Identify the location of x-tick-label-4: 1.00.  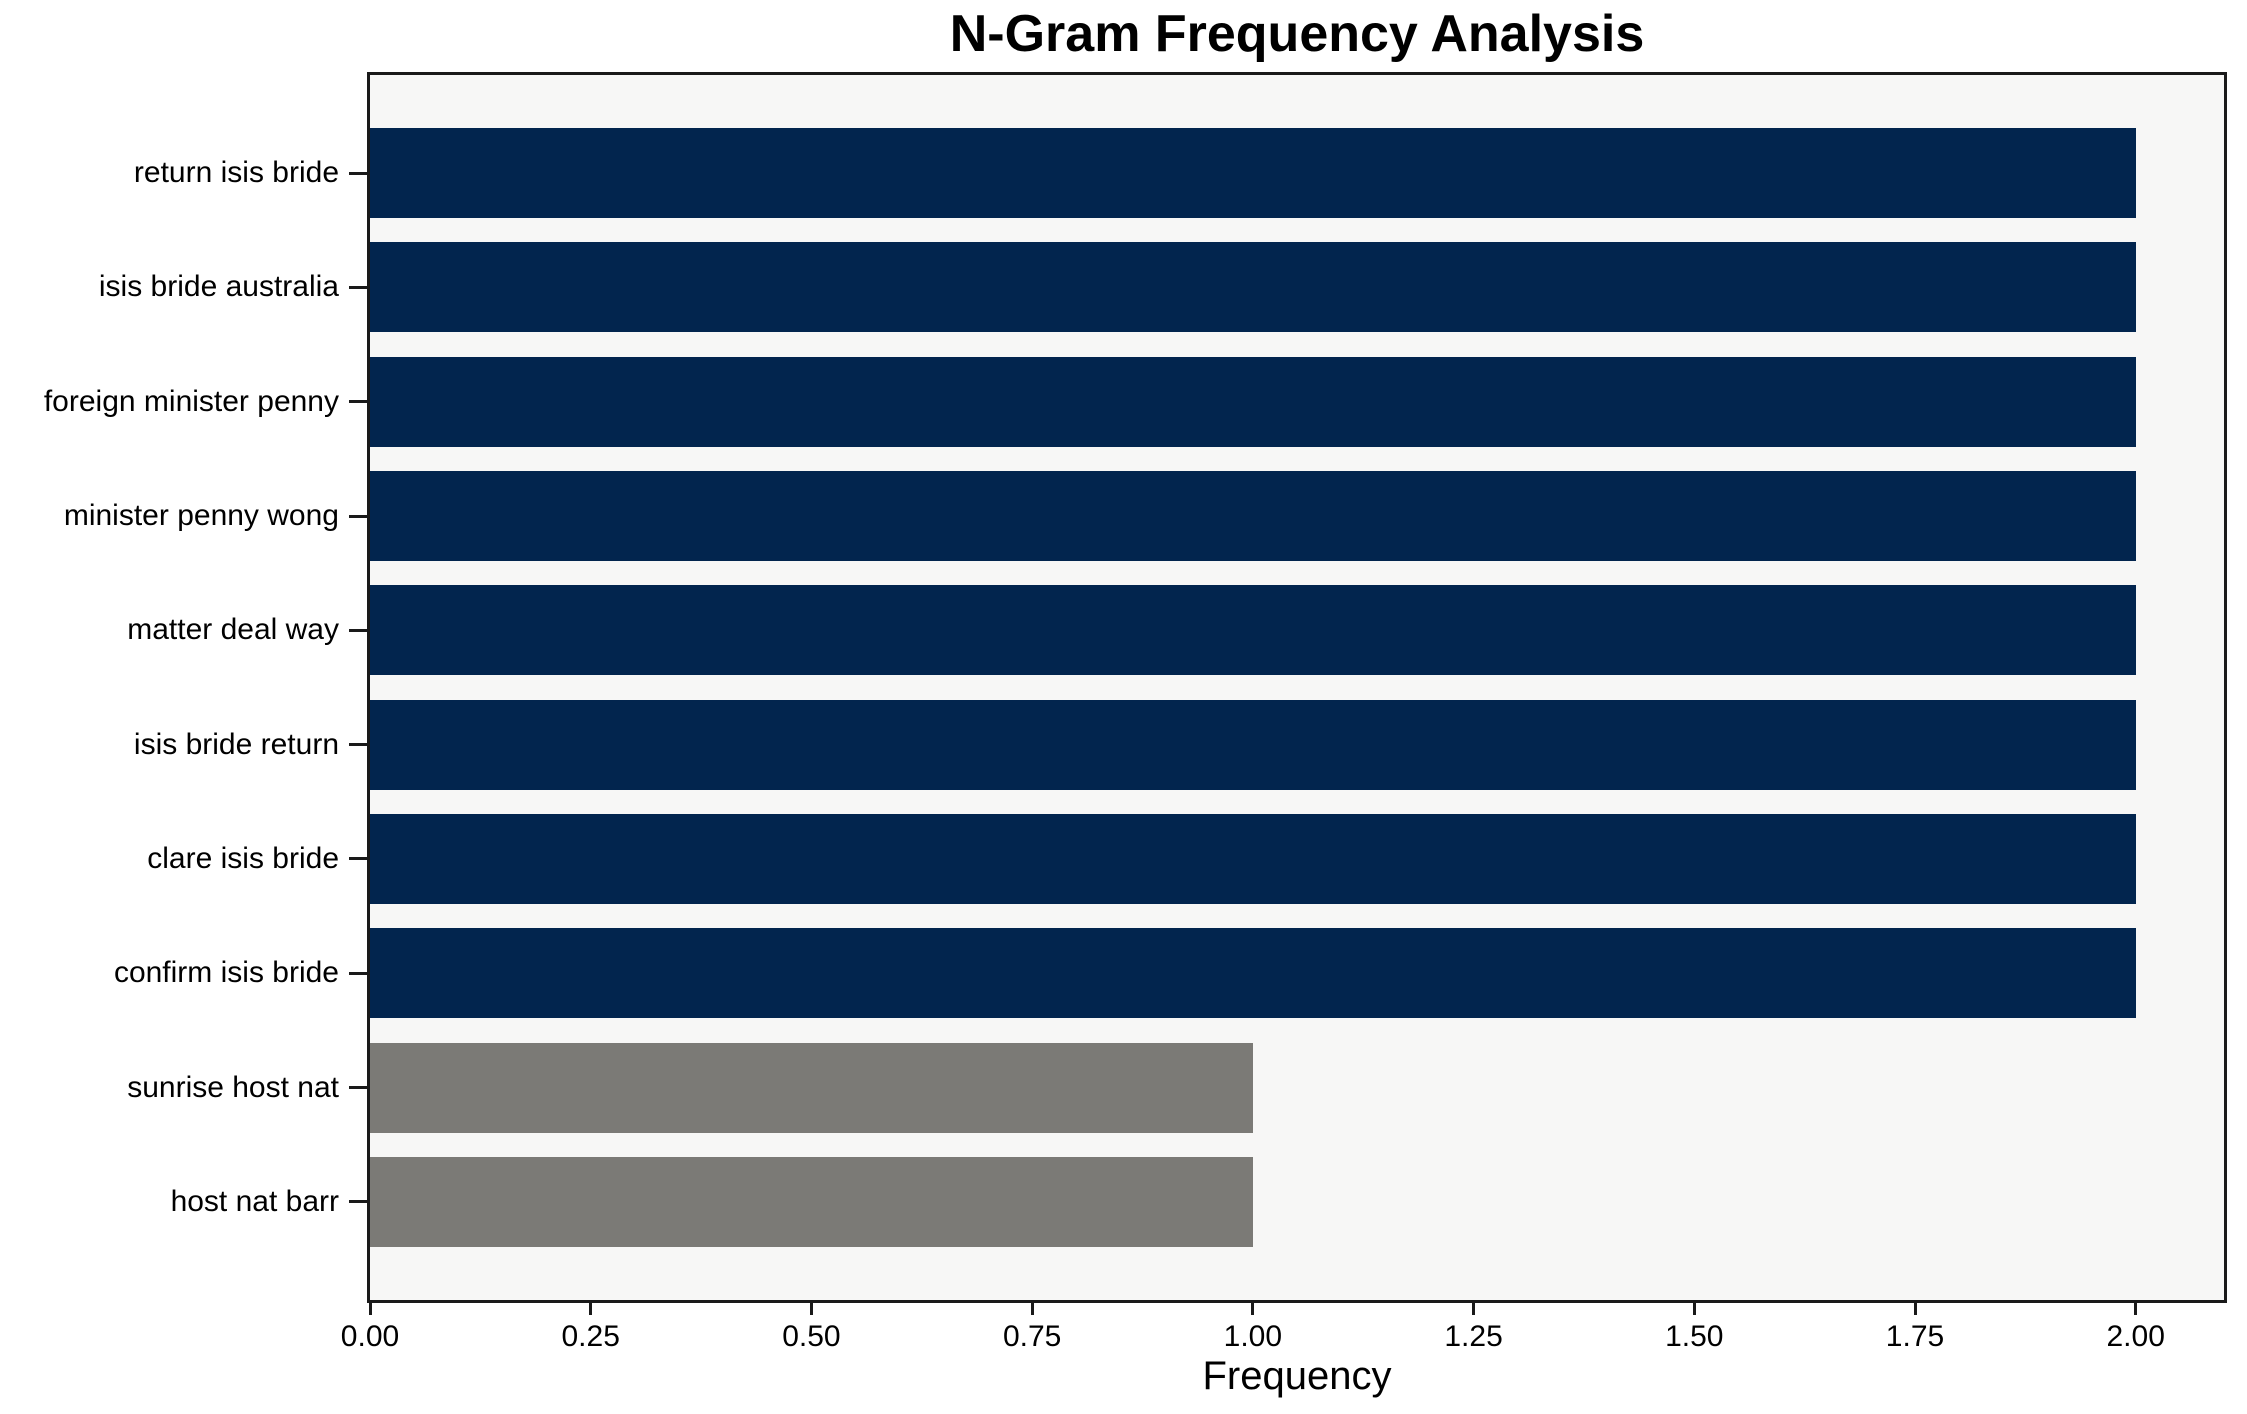
(1253, 1336).